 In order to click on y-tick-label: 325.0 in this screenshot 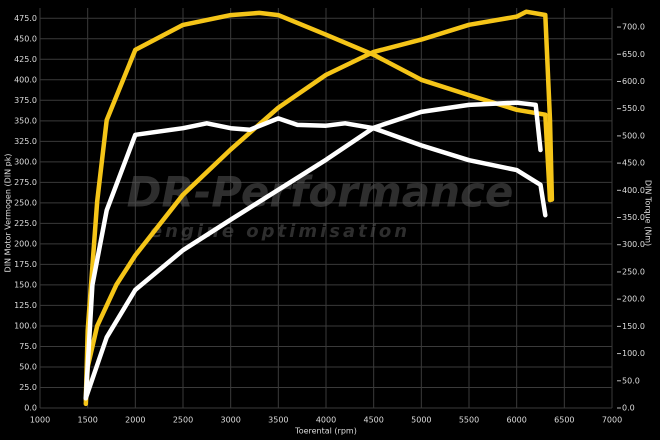, I will do `click(25, 141)`.